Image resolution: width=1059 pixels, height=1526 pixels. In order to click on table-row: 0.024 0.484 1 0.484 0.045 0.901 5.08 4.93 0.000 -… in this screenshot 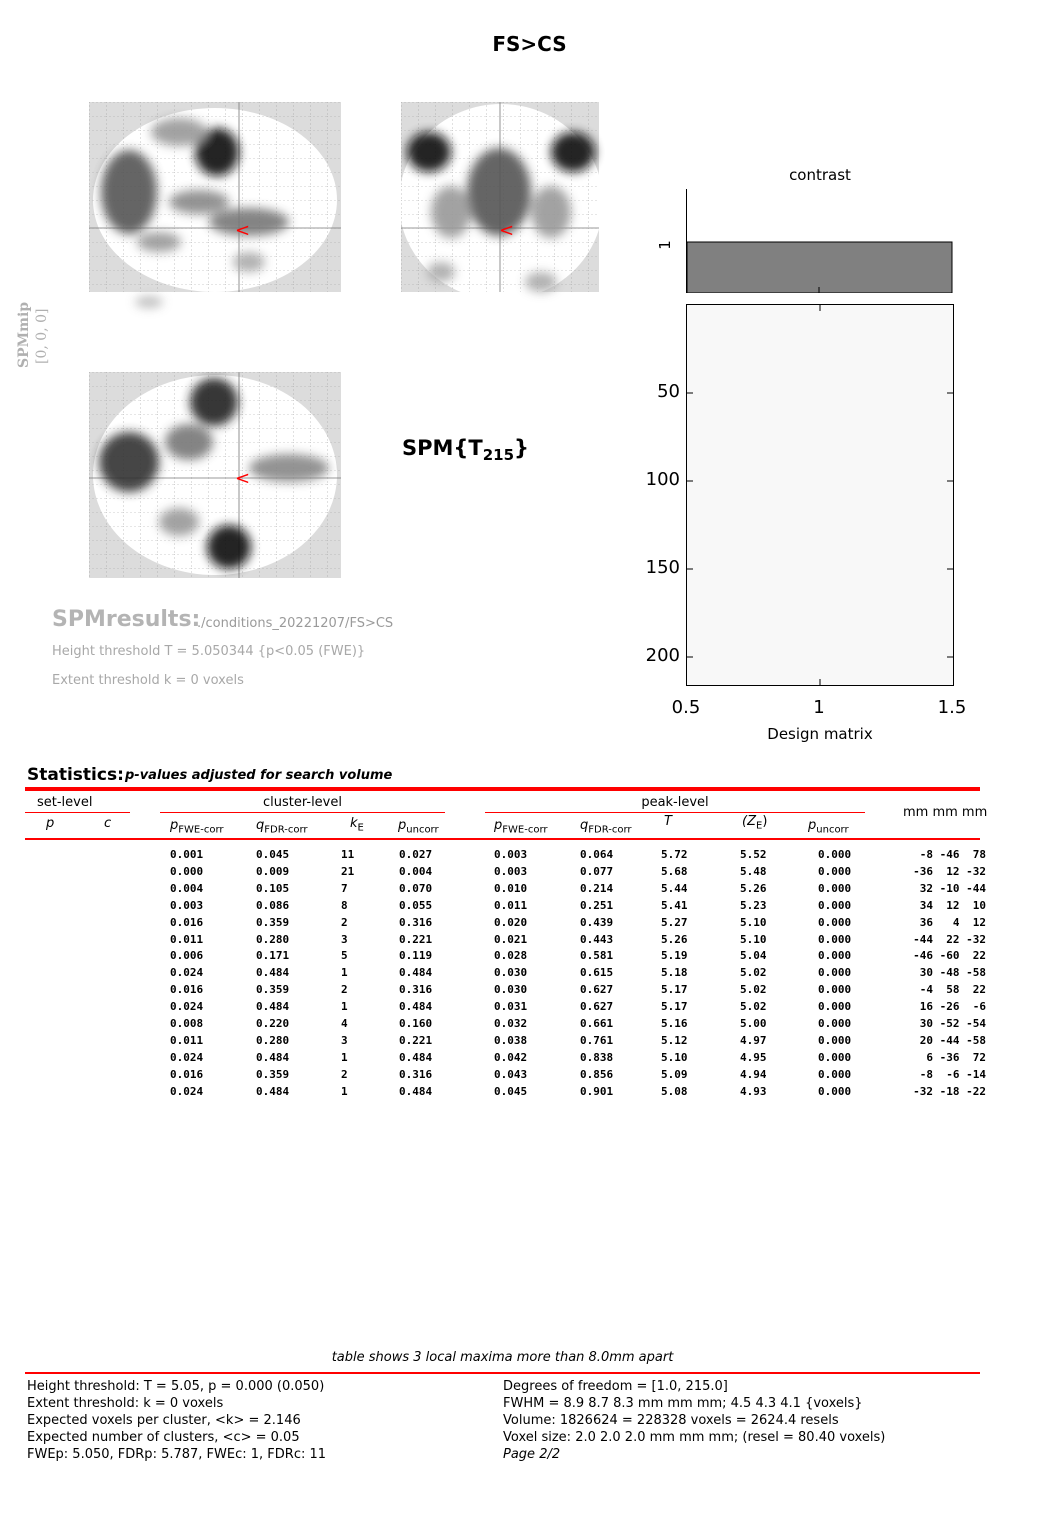, I will do `click(529, 1093)`.